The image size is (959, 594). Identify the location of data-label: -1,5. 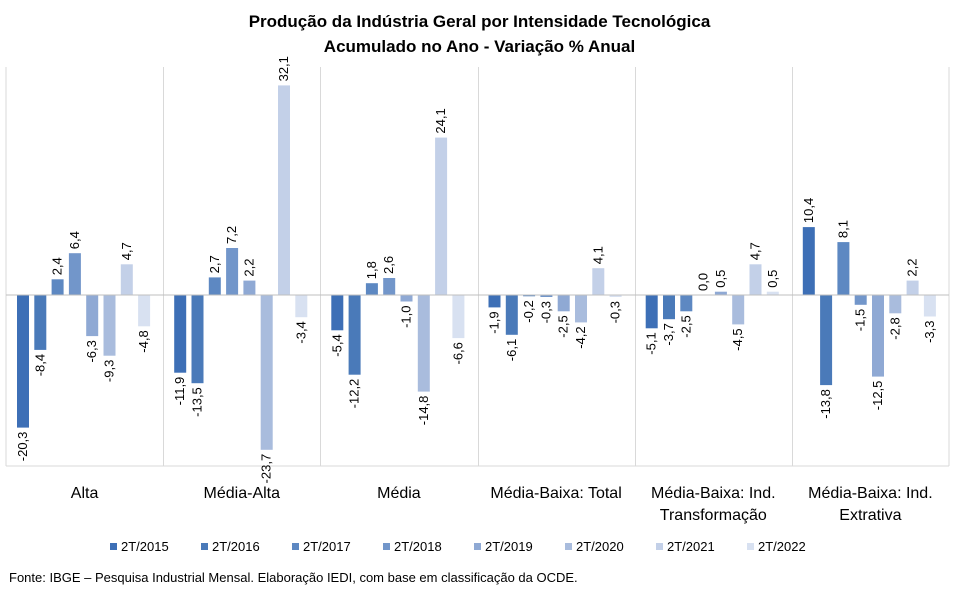
(860, 320).